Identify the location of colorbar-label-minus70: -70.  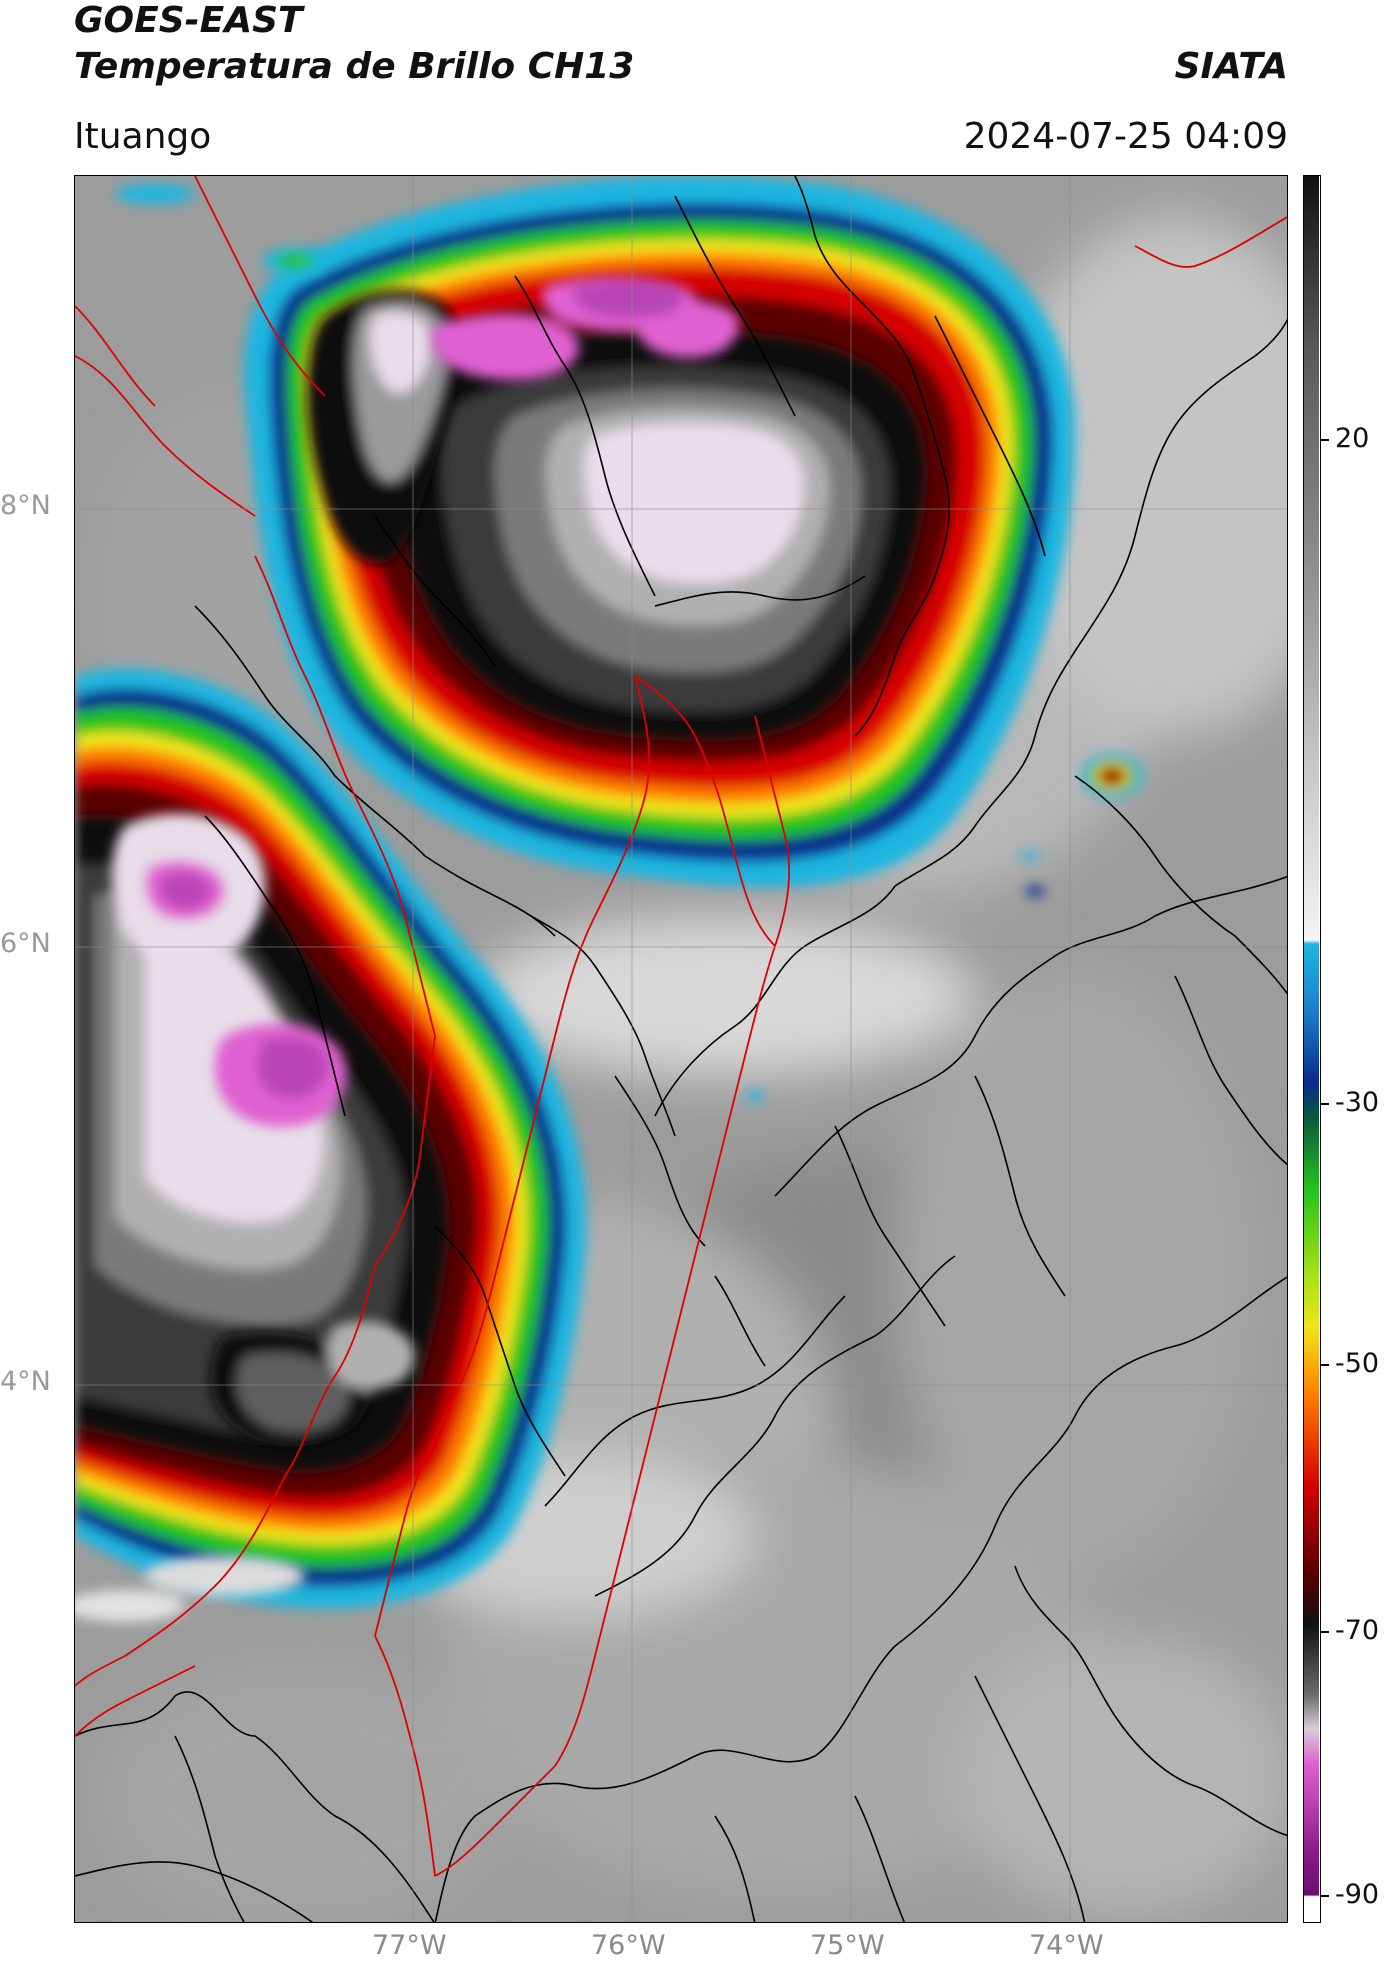
(1357, 1630).